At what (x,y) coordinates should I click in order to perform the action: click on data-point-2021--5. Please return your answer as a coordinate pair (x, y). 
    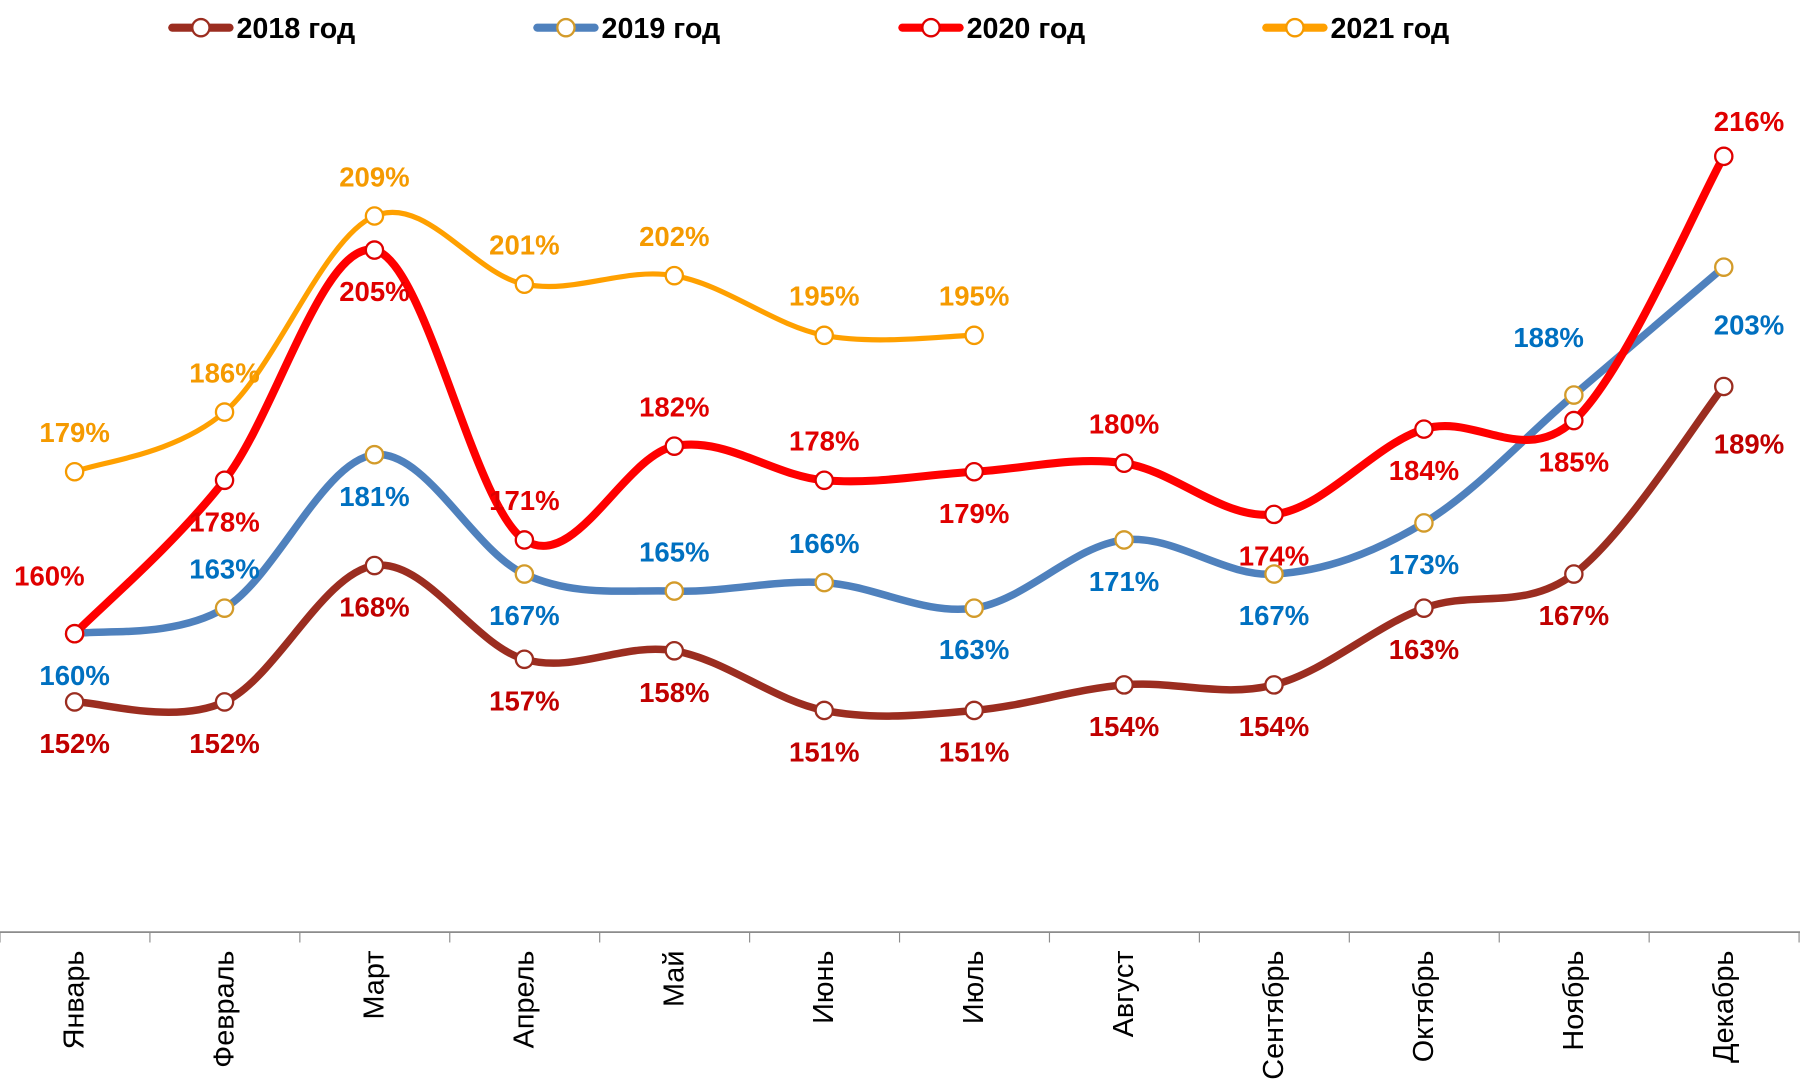
    Looking at the image, I should click on (824, 335).